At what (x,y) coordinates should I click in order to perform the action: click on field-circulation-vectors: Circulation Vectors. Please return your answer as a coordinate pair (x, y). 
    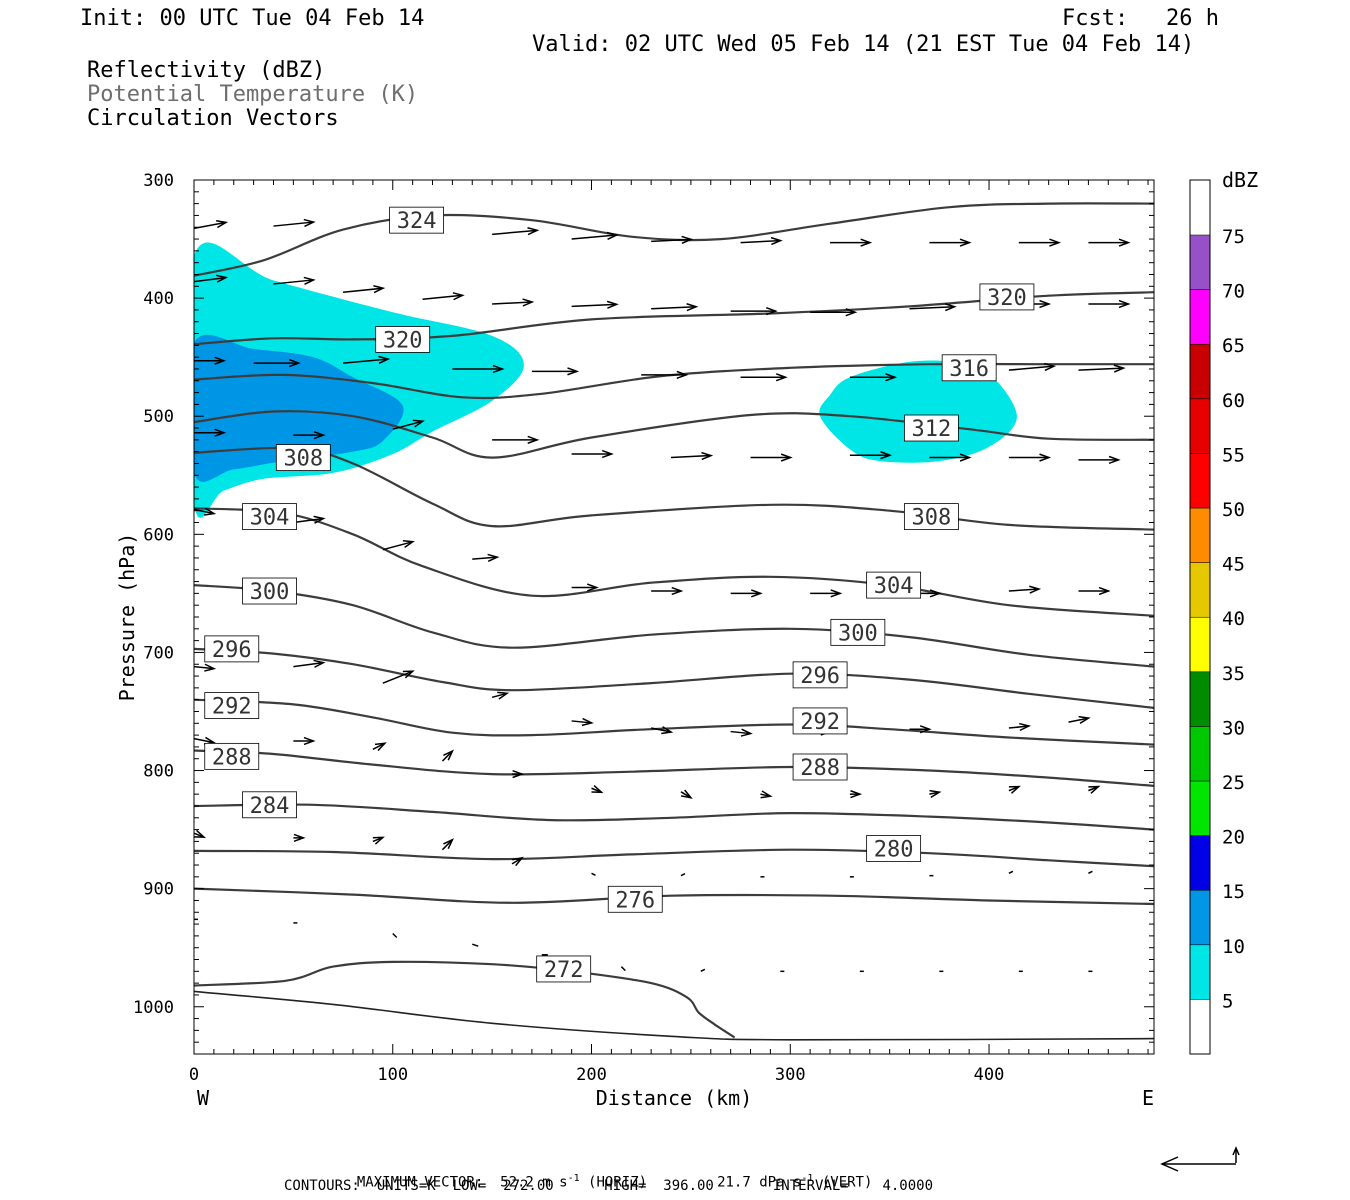
    Looking at the image, I should click on (213, 118).